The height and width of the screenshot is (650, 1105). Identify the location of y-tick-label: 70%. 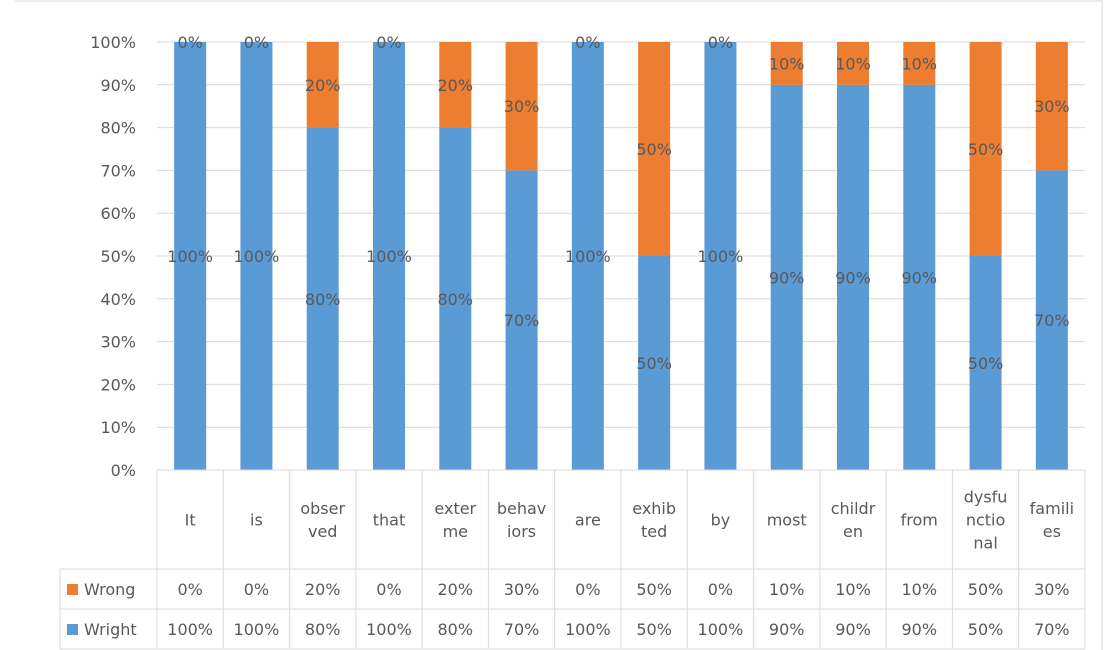
(118, 170).